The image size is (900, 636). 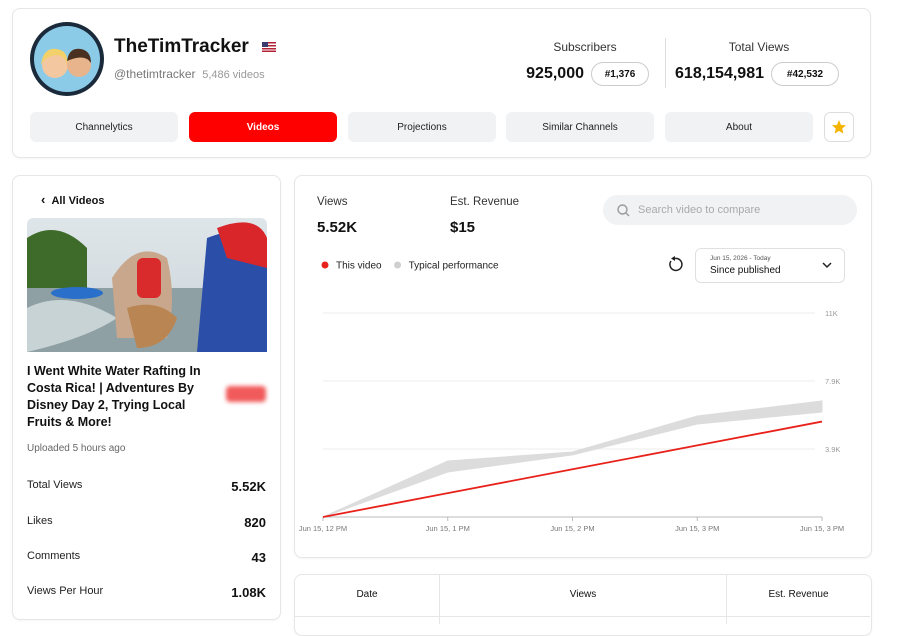 I want to click on summary-label: Est. Revenue, so click(x=485, y=202).